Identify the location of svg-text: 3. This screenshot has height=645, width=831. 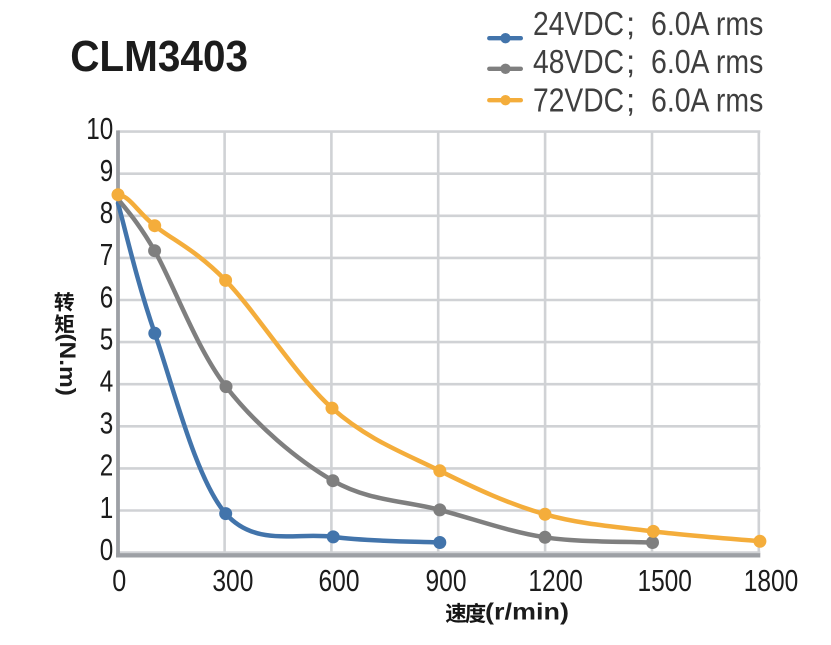
(107, 424).